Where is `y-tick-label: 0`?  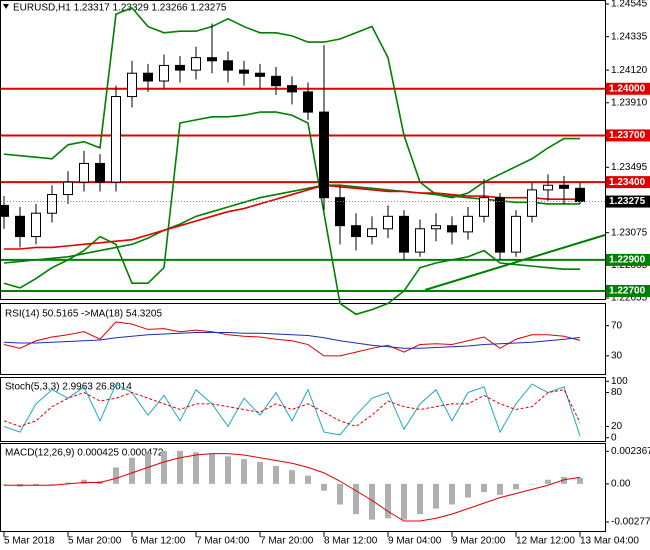 y-tick-label: 0 is located at coordinates (614, 437).